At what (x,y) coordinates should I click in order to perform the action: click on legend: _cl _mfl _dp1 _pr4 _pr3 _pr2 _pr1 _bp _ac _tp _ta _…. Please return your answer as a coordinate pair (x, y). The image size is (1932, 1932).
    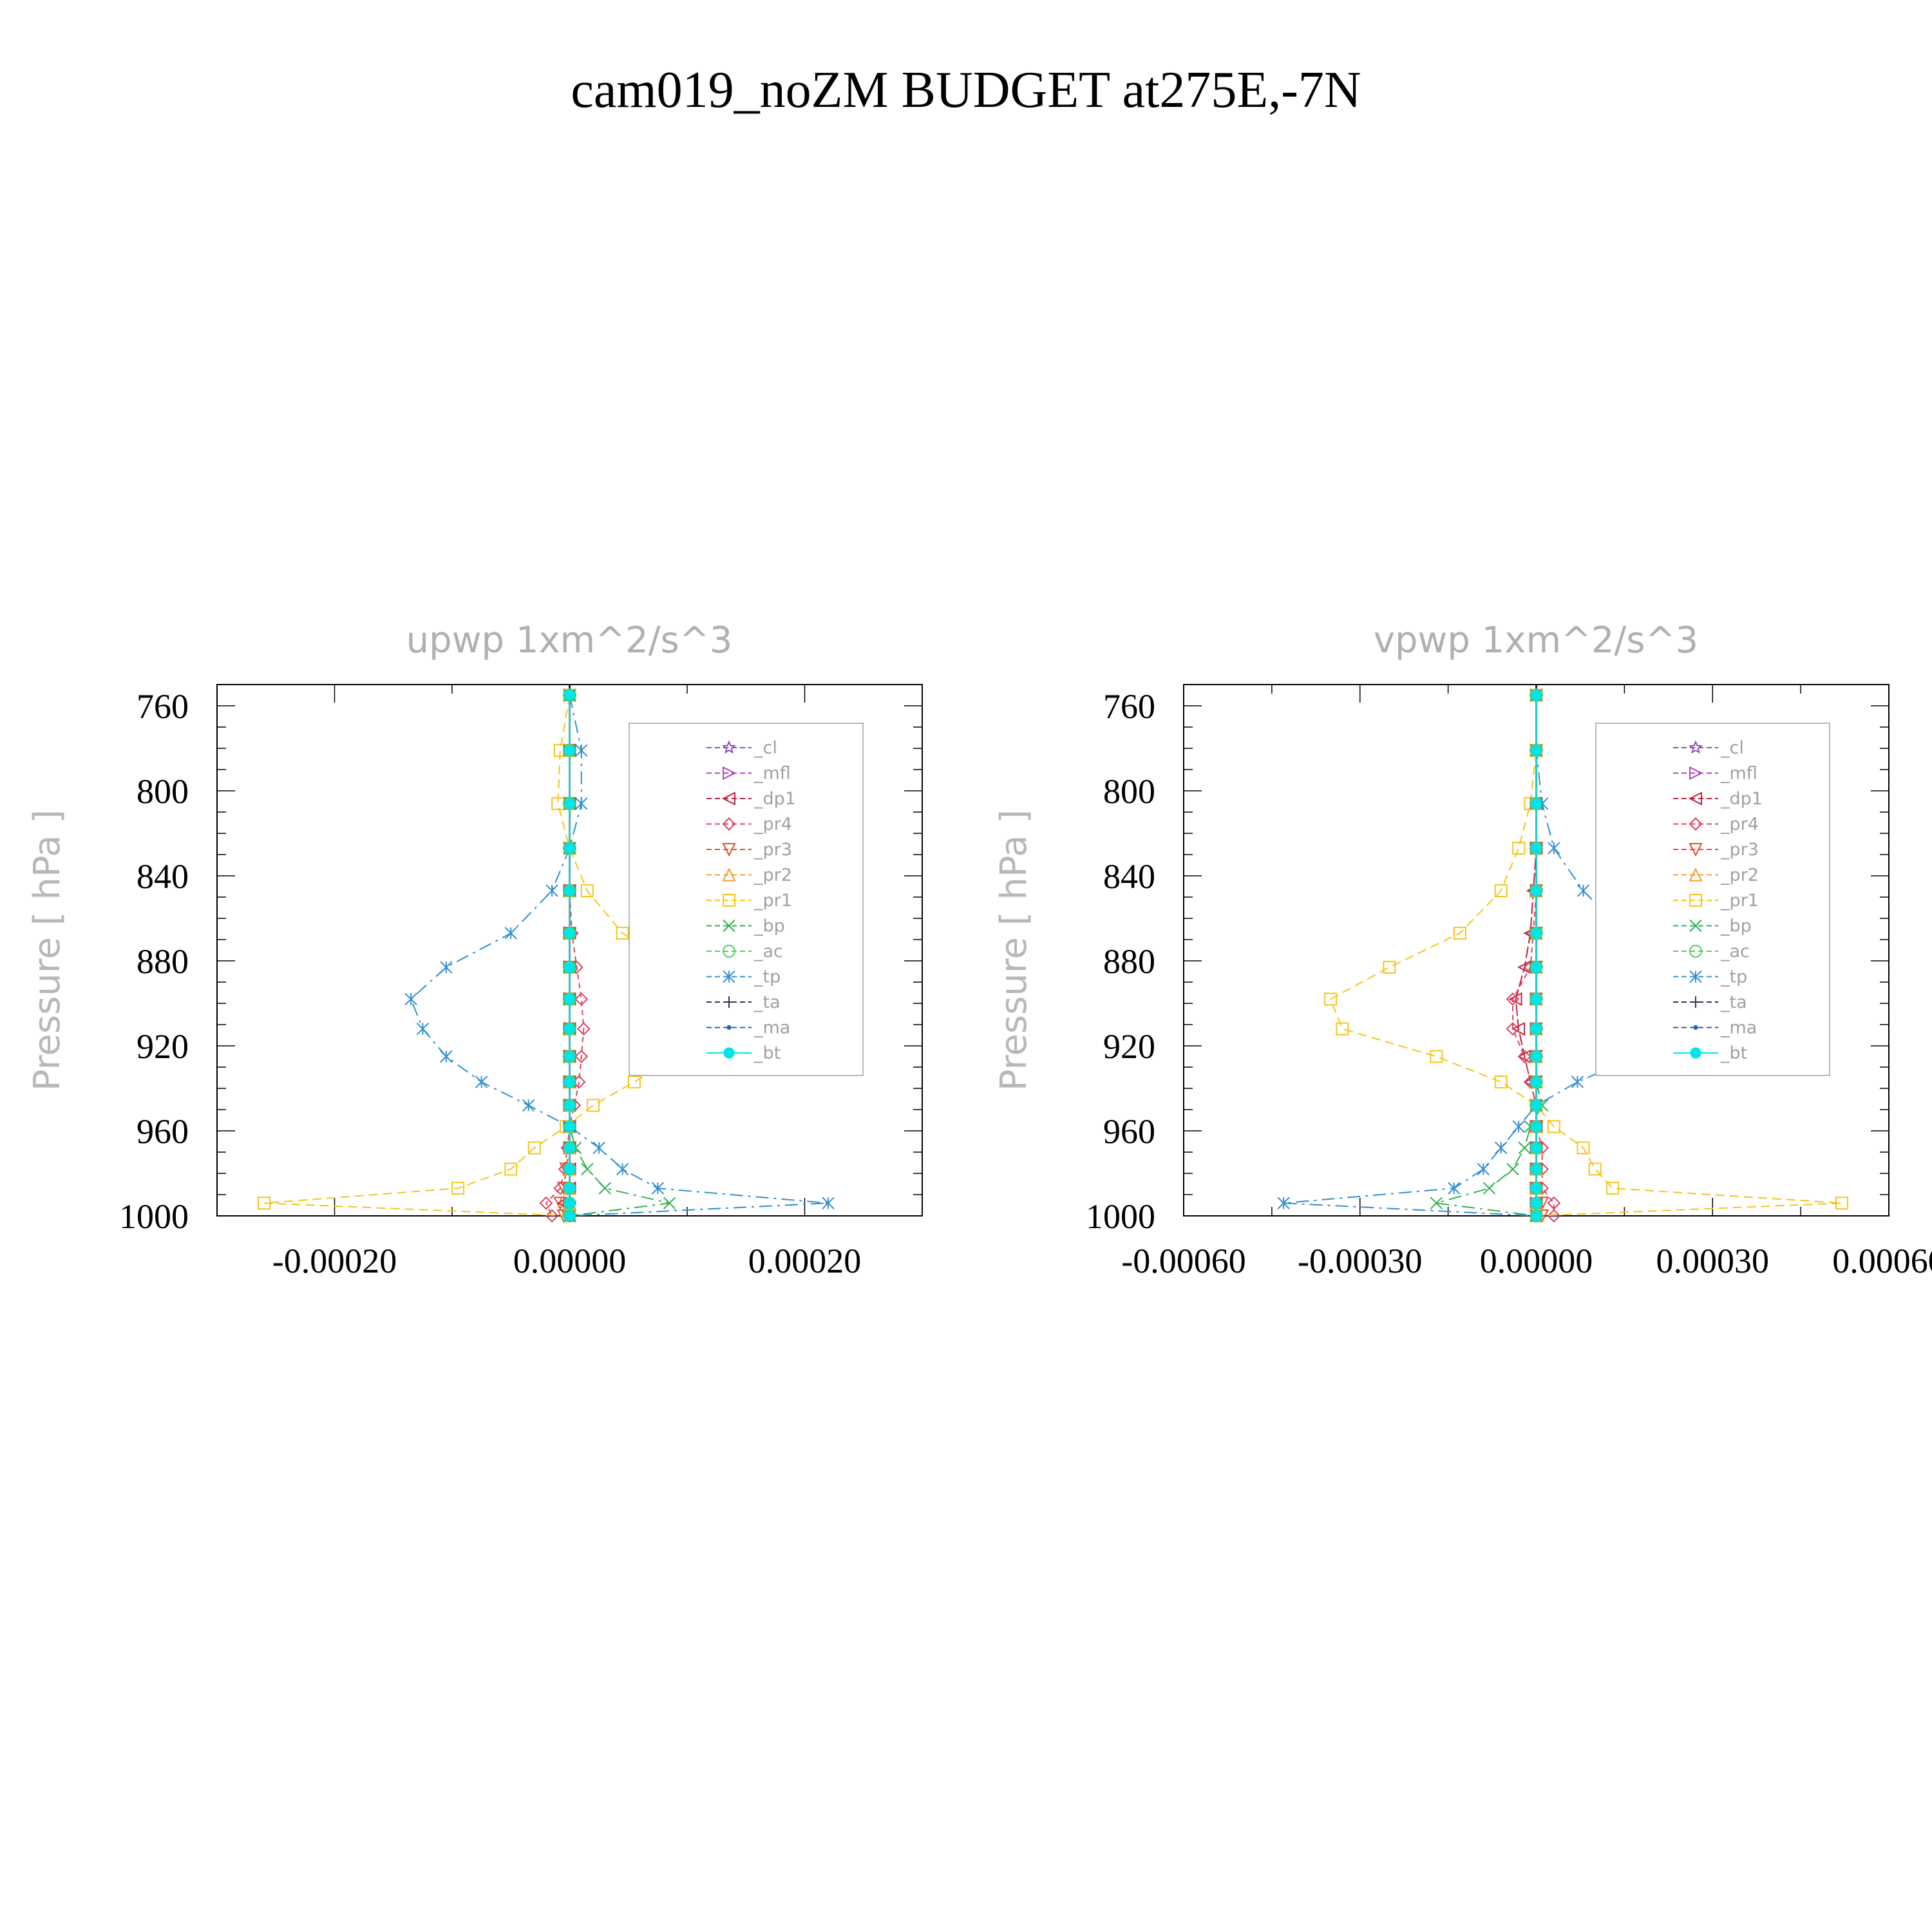
    Looking at the image, I should click on (747, 900).